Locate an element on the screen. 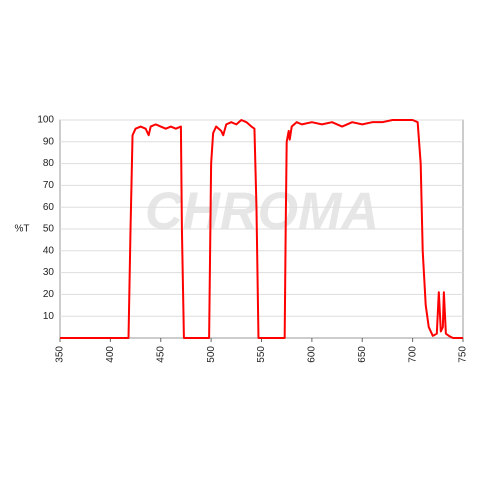 This screenshot has width=480, height=480. y-tick-label: 30 is located at coordinates (49, 272).